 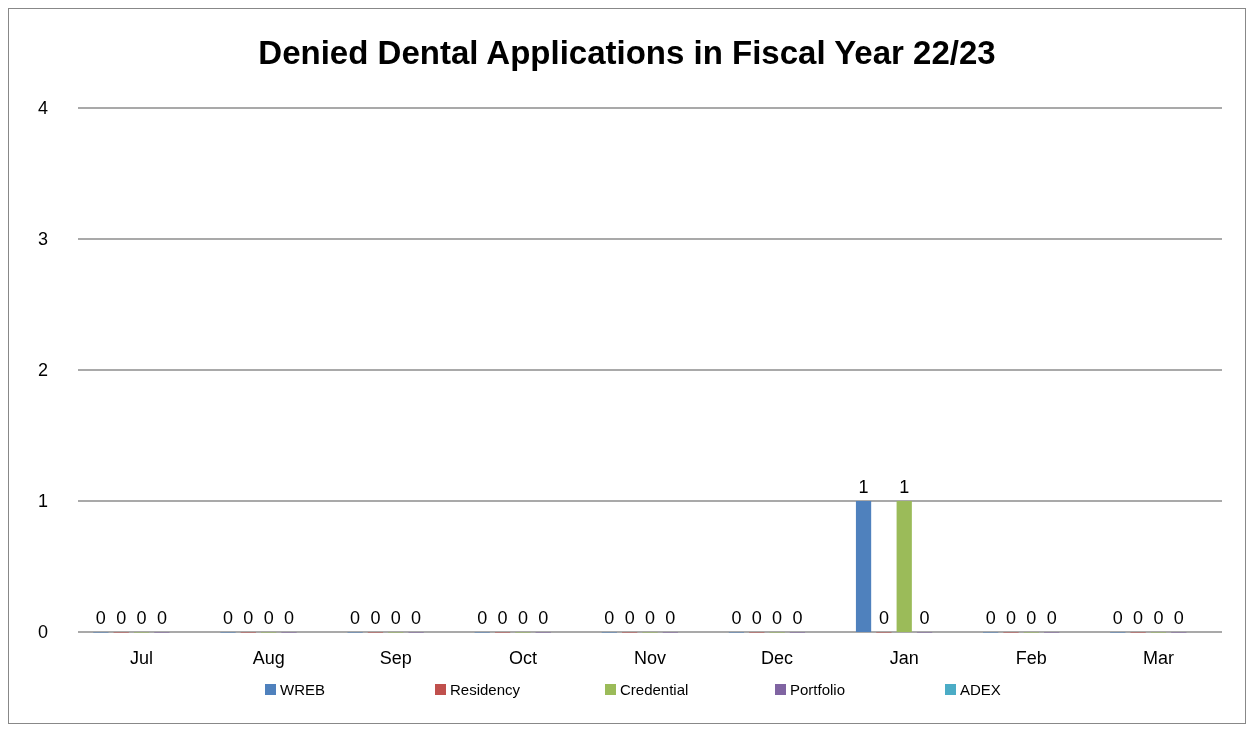 I want to click on x-tick-label: Nov, so click(x=650, y=658).